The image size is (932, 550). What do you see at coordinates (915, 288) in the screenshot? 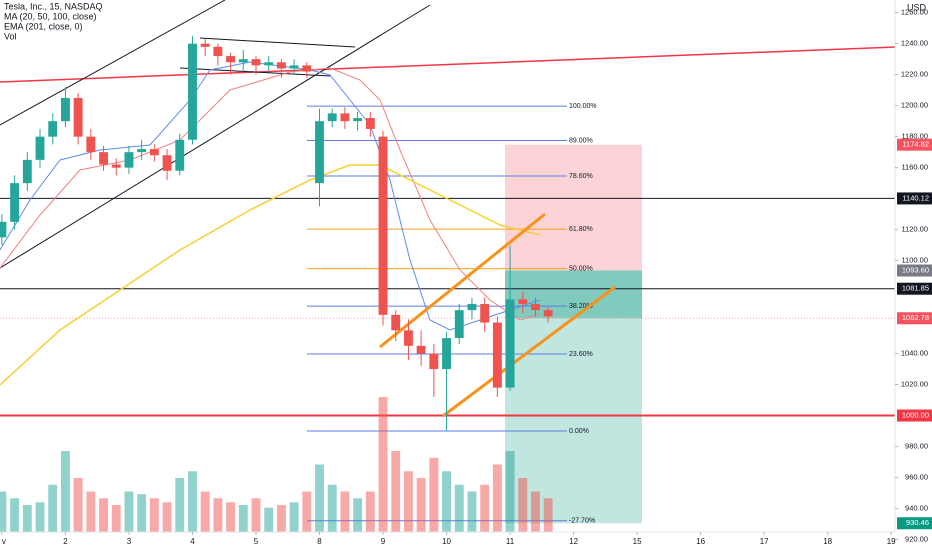
I see `price-badge-label: 1081.85` at bounding box center [915, 288].